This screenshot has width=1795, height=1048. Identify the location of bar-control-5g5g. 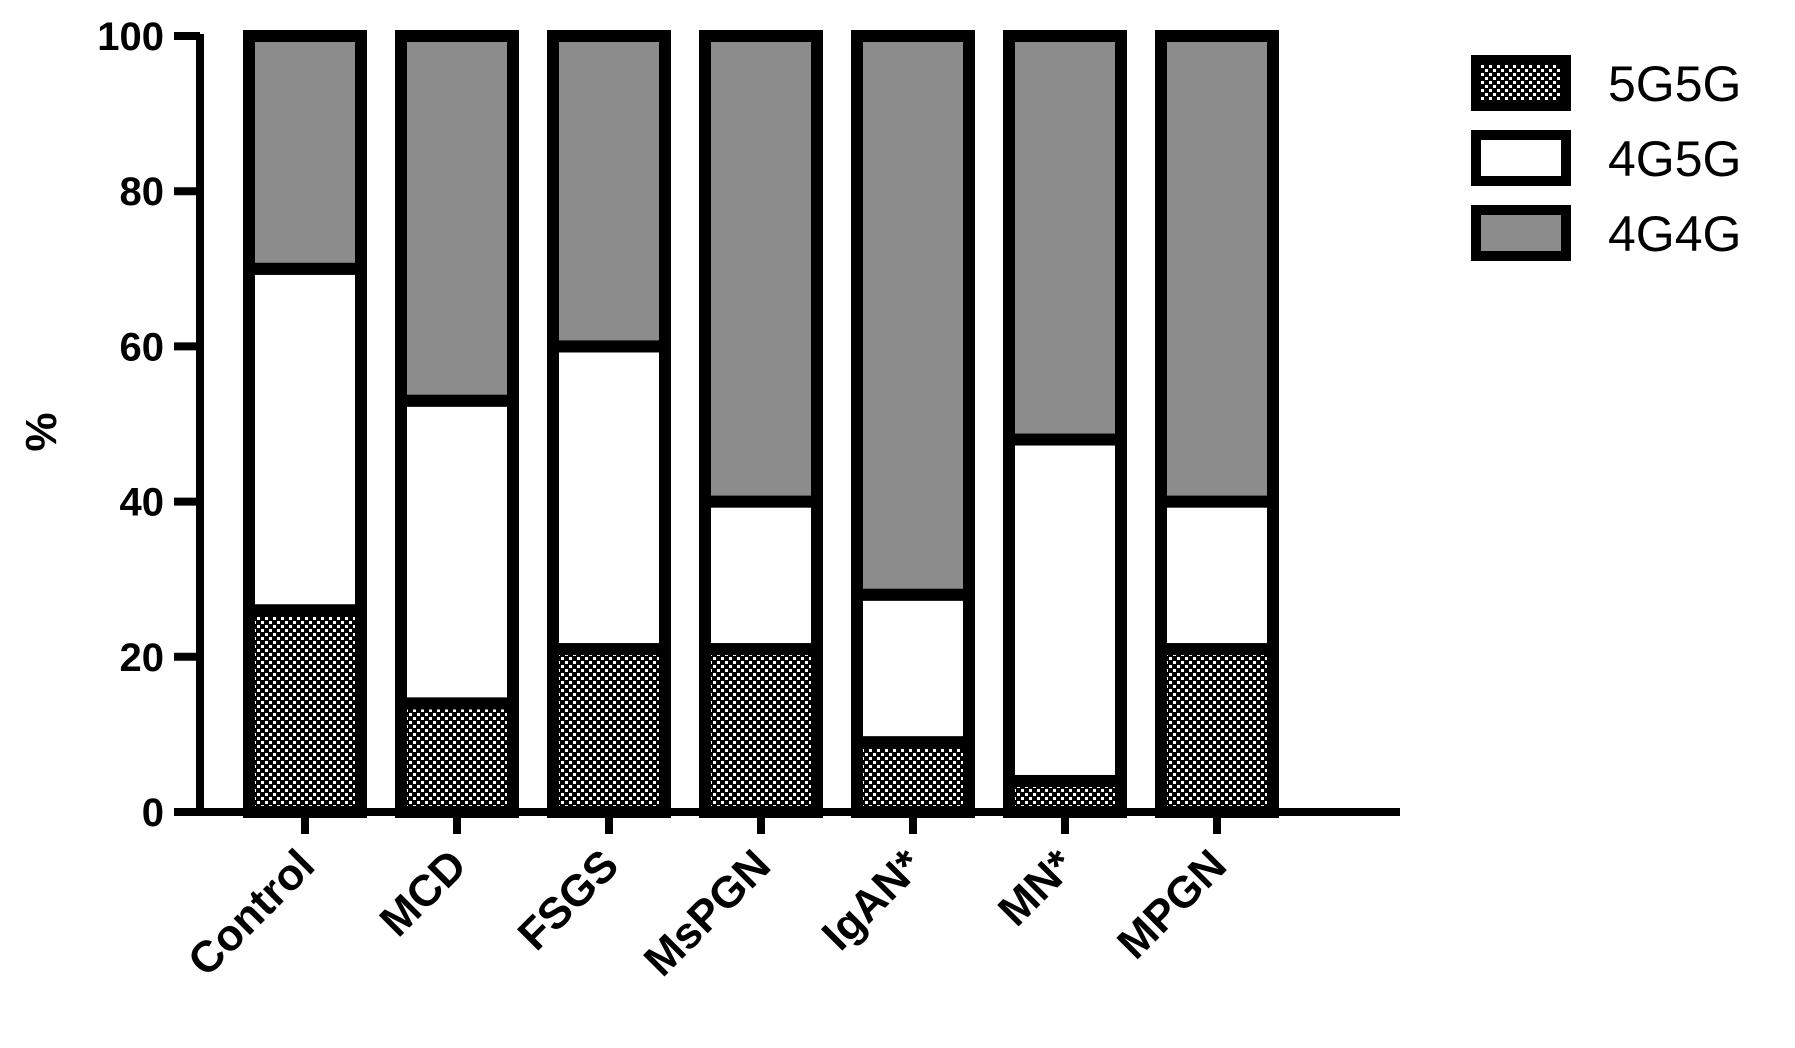
(305, 711).